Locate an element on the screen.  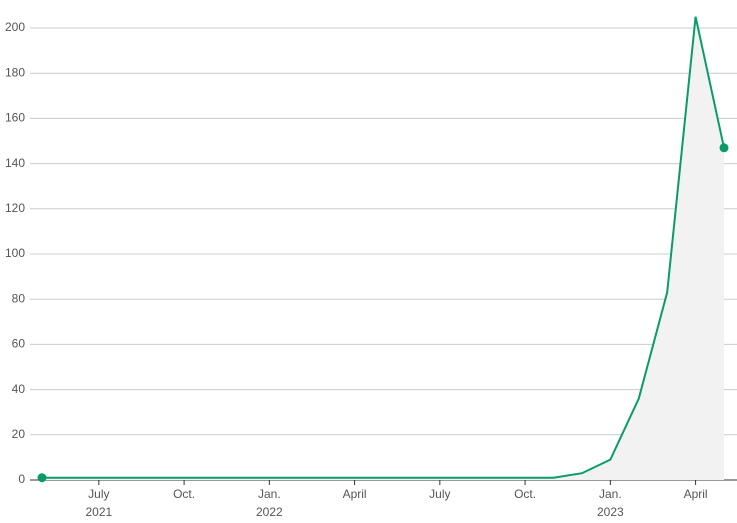
x-tick-year: 2021 is located at coordinates (98, 512).